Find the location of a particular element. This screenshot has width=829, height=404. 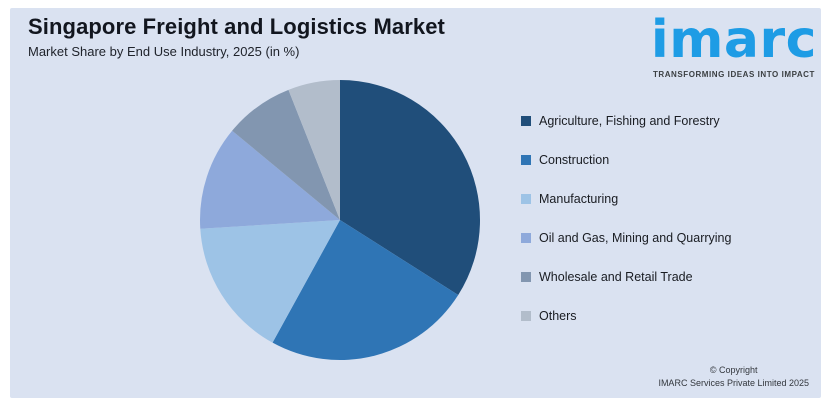

legend-item-agriculture-fishing-and-forestry: Agriculture, Fishing and Forestry is located at coordinates (626, 121).